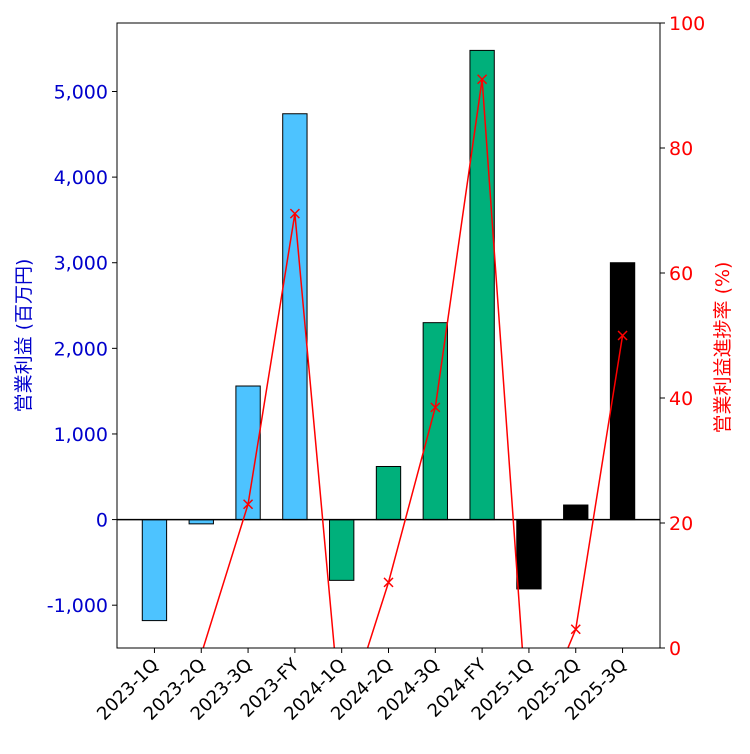 The width and height of the screenshot is (750, 754). What do you see at coordinates (681, 524) in the screenshot?
I see `right-tick-label: 20` at bounding box center [681, 524].